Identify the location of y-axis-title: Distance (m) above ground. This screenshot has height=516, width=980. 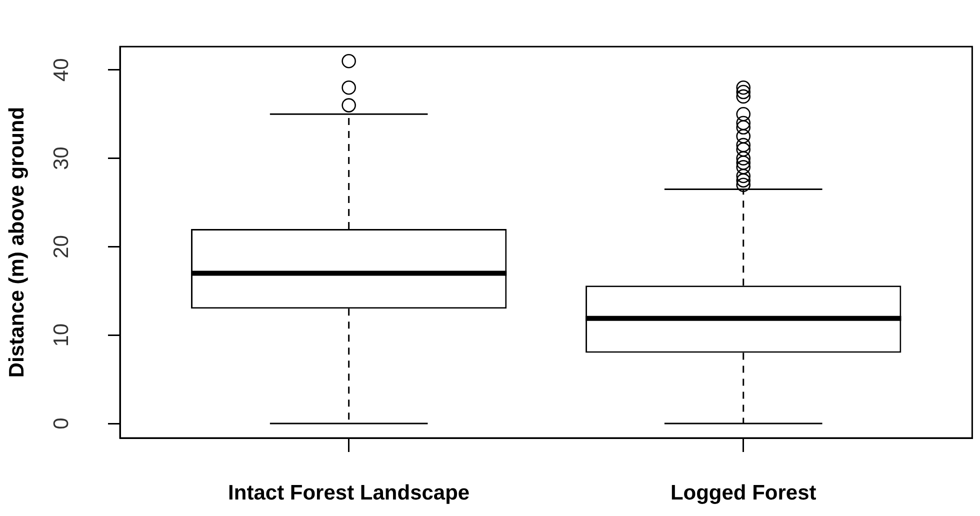
(16, 242).